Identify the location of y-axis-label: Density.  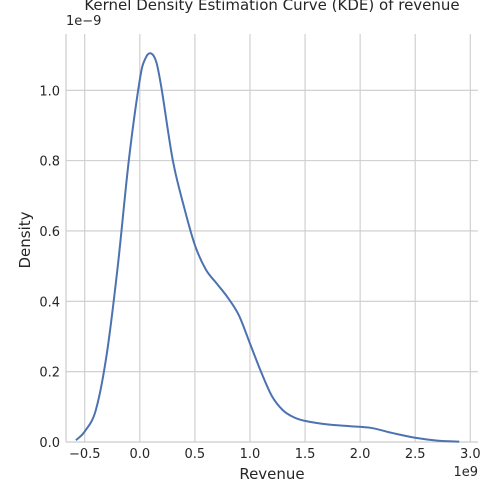
(25, 239).